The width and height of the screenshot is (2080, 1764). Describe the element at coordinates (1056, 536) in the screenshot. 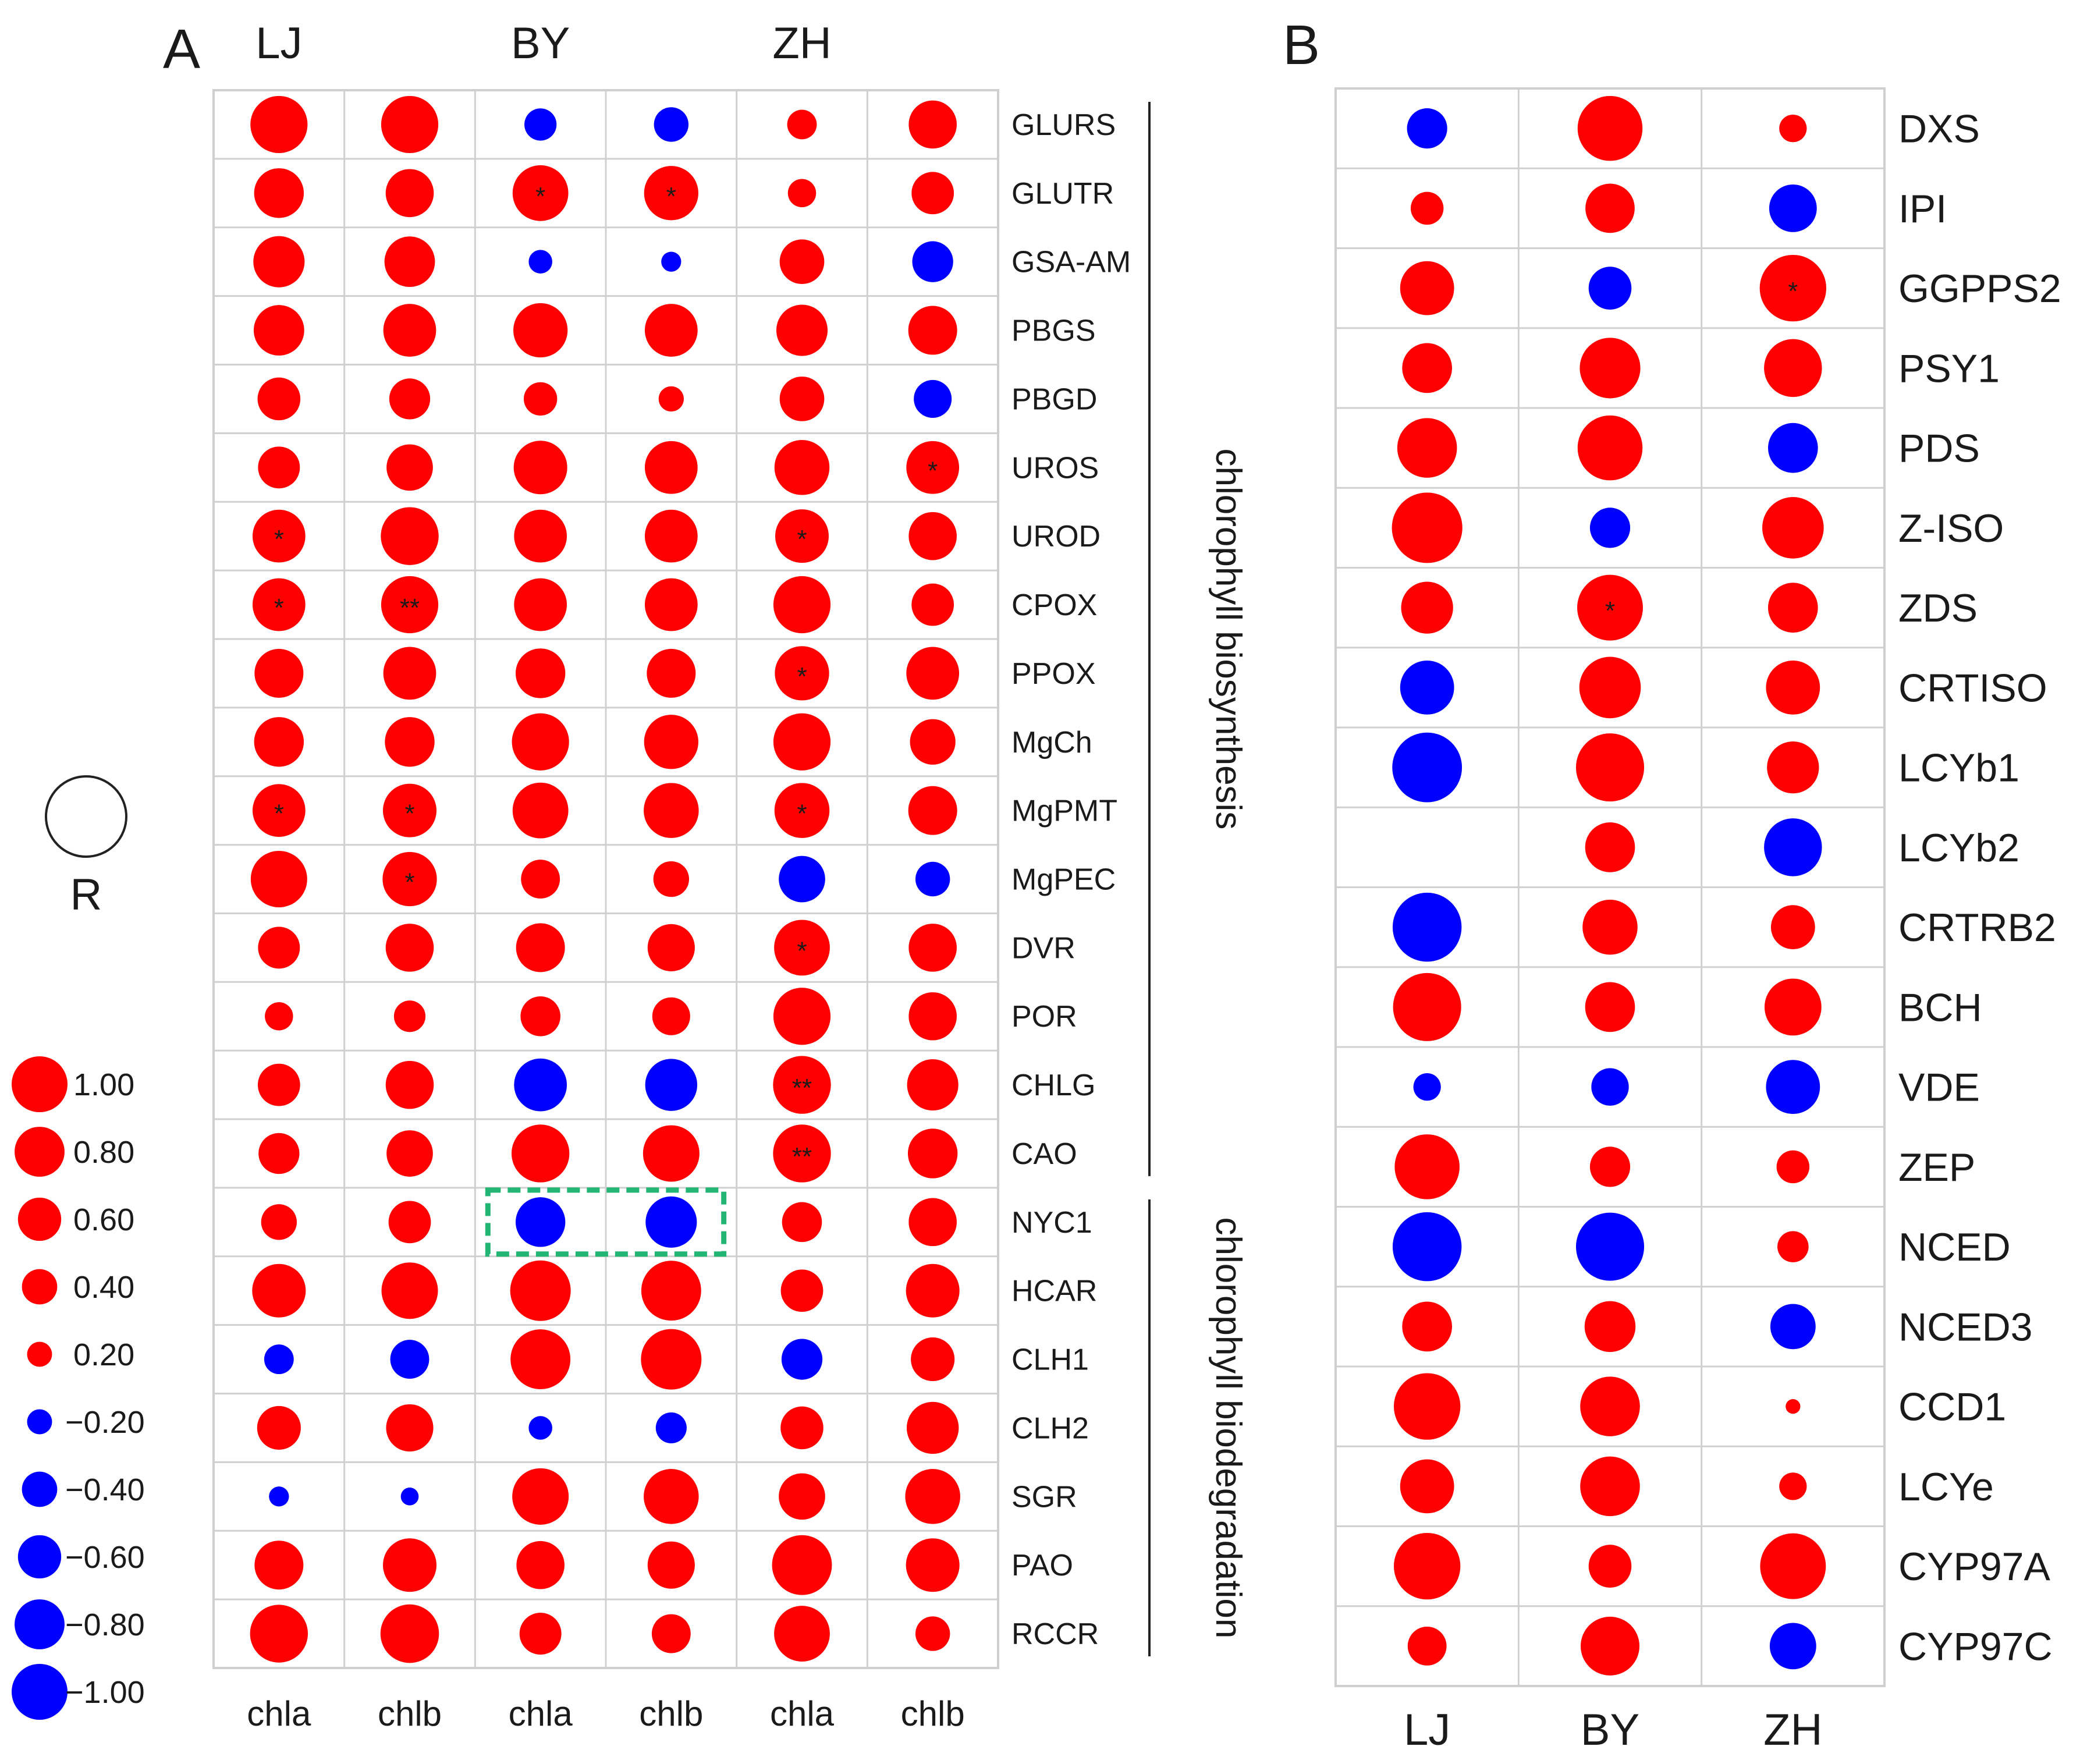

I see `row-label-urod: UROD` at that location.